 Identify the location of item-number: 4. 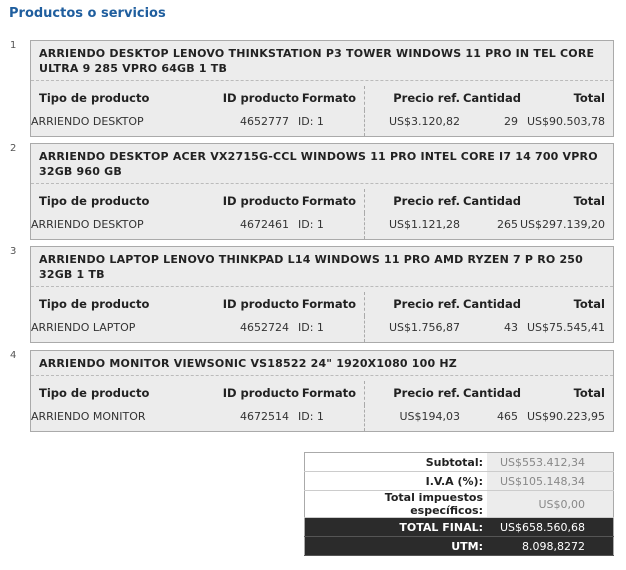
(13, 355).